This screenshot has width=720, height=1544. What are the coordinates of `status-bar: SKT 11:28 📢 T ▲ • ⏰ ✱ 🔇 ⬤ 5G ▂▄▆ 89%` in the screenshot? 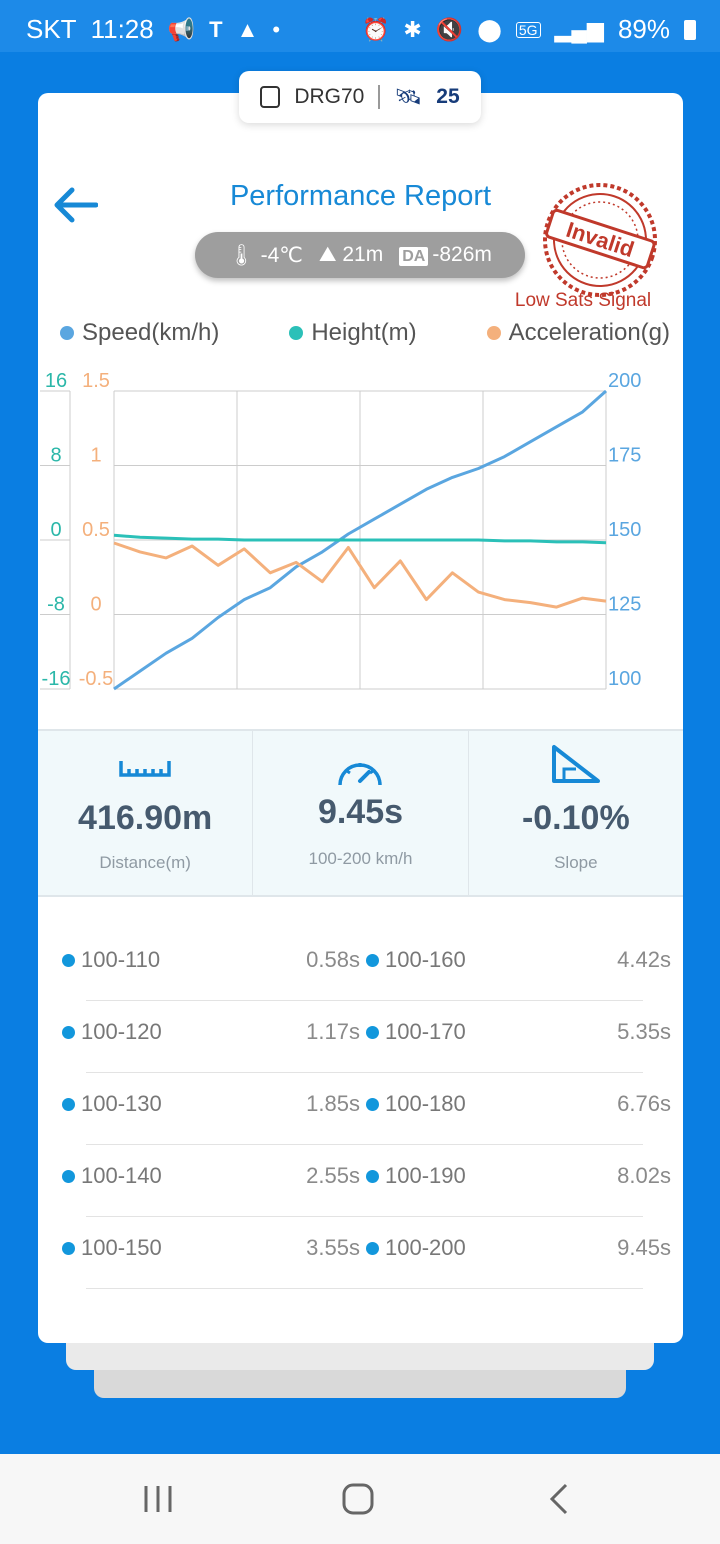 It's located at (360, 26).